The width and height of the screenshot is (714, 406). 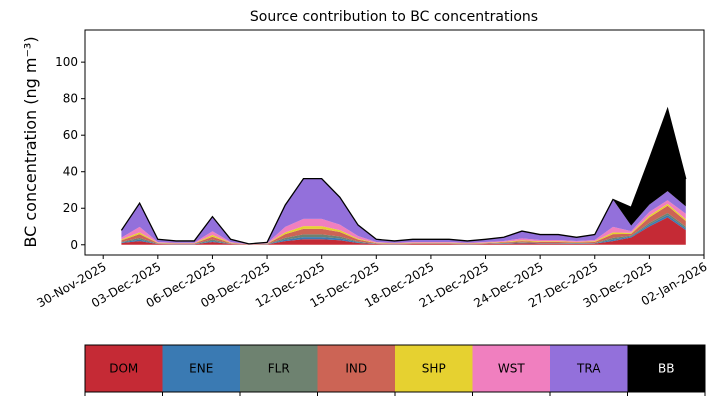 What do you see at coordinates (70, 208) in the screenshot?
I see `y-tick-label: 20` at bounding box center [70, 208].